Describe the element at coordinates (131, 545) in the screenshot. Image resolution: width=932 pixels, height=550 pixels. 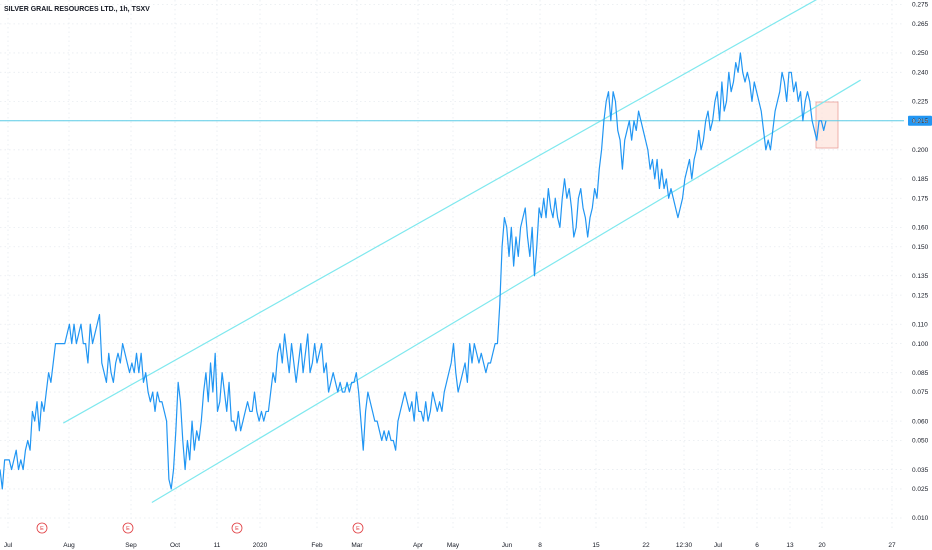
I see `x-tick-label: Sep` at that location.